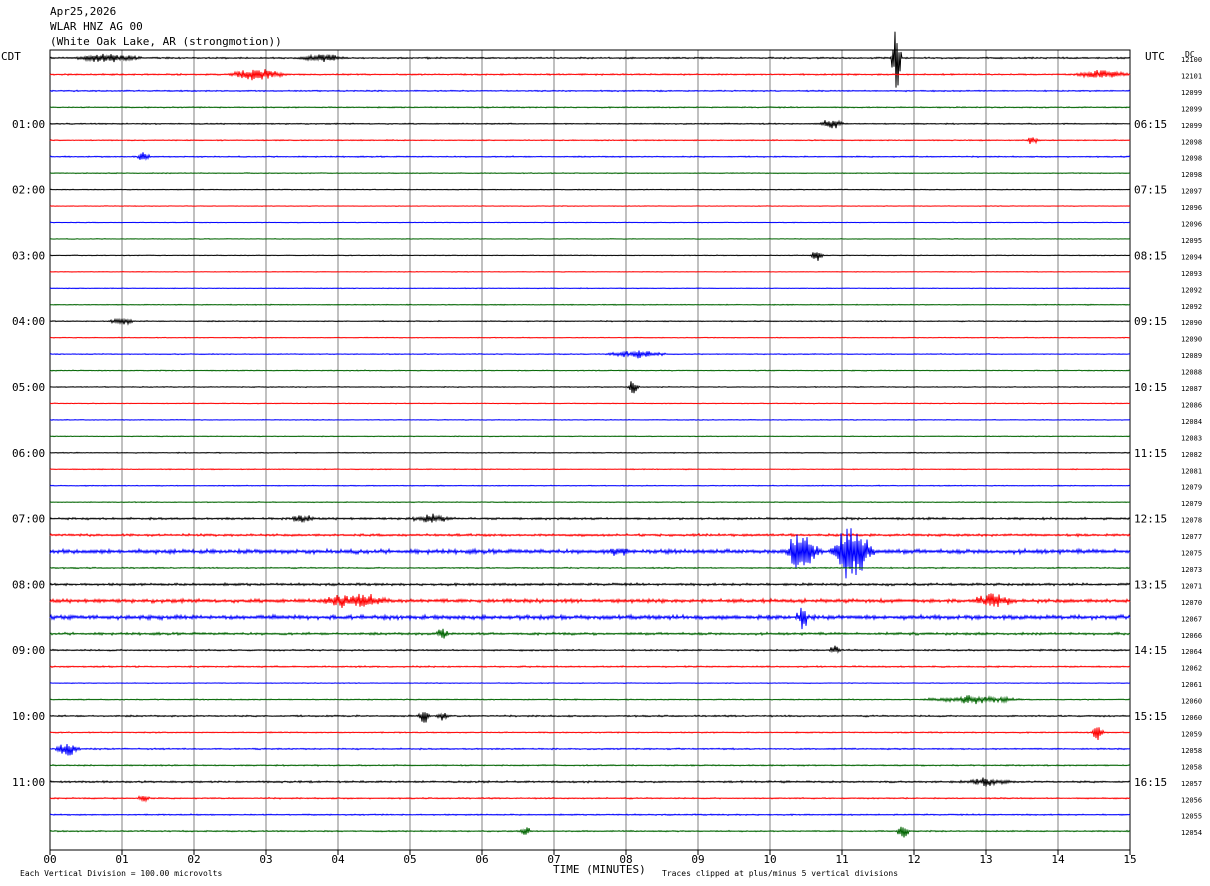  I want to click on dc-offset-label: 12078, so click(1191, 521).